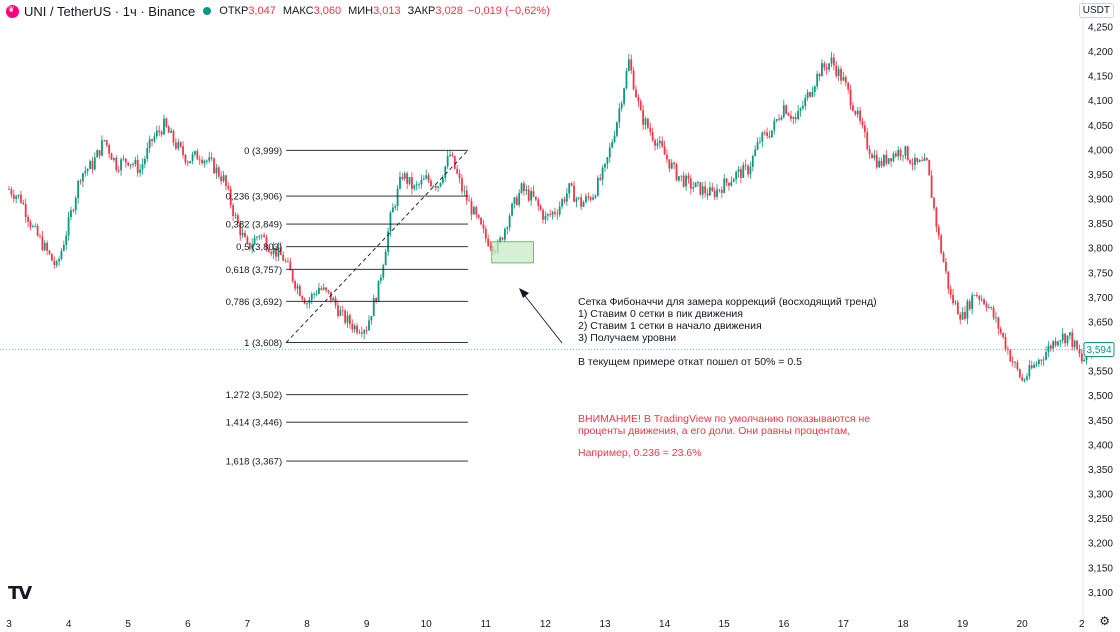 The height and width of the screenshot is (632, 1120). Describe the element at coordinates (1100, 273) in the screenshot. I see `price-tick-label: 3,750` at that location.